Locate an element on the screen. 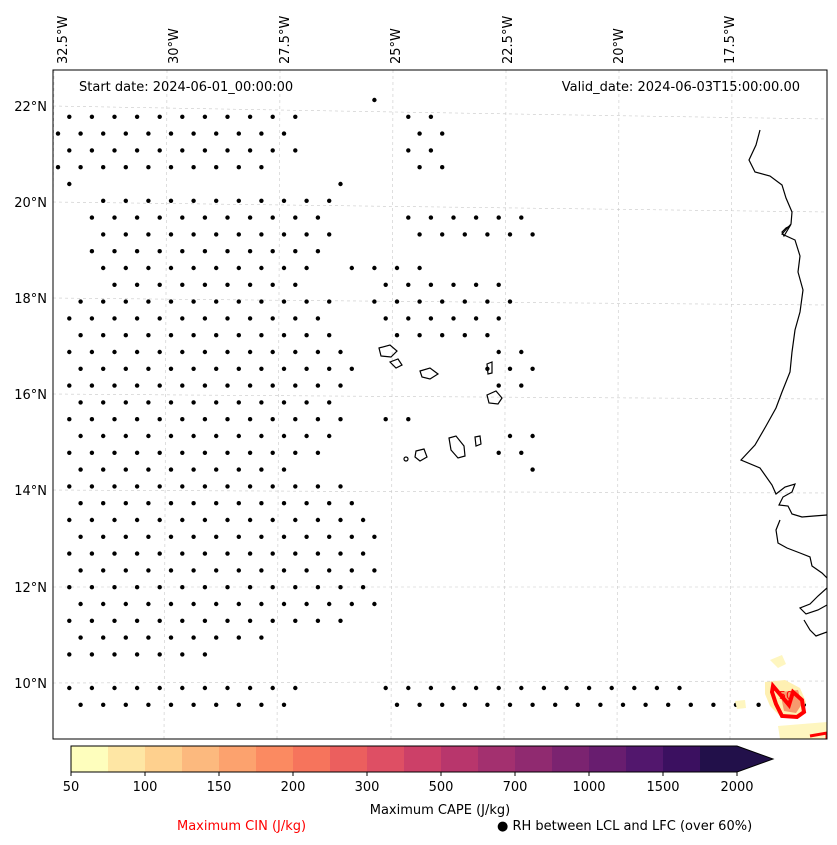 Image resolution: width=837 pixels, height=845 pixels. colorbar-extend-arrow is located at coordinates (755, 759).